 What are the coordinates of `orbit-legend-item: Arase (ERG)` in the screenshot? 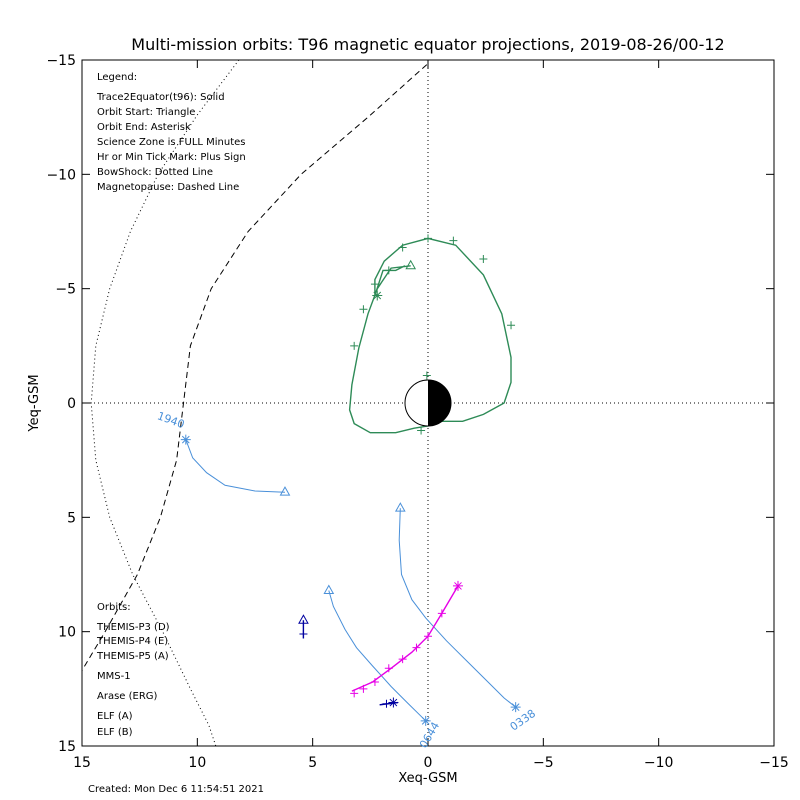 It's located at (127, 696).